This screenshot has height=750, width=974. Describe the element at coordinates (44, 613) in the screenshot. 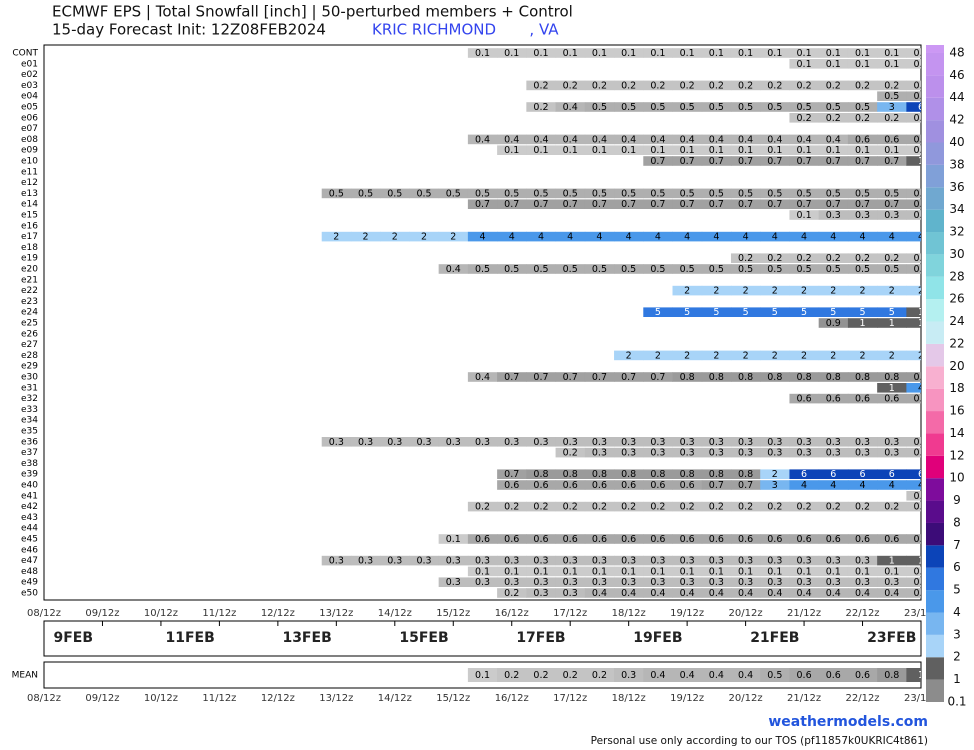

I see `time-label: 08/12z` at that location.